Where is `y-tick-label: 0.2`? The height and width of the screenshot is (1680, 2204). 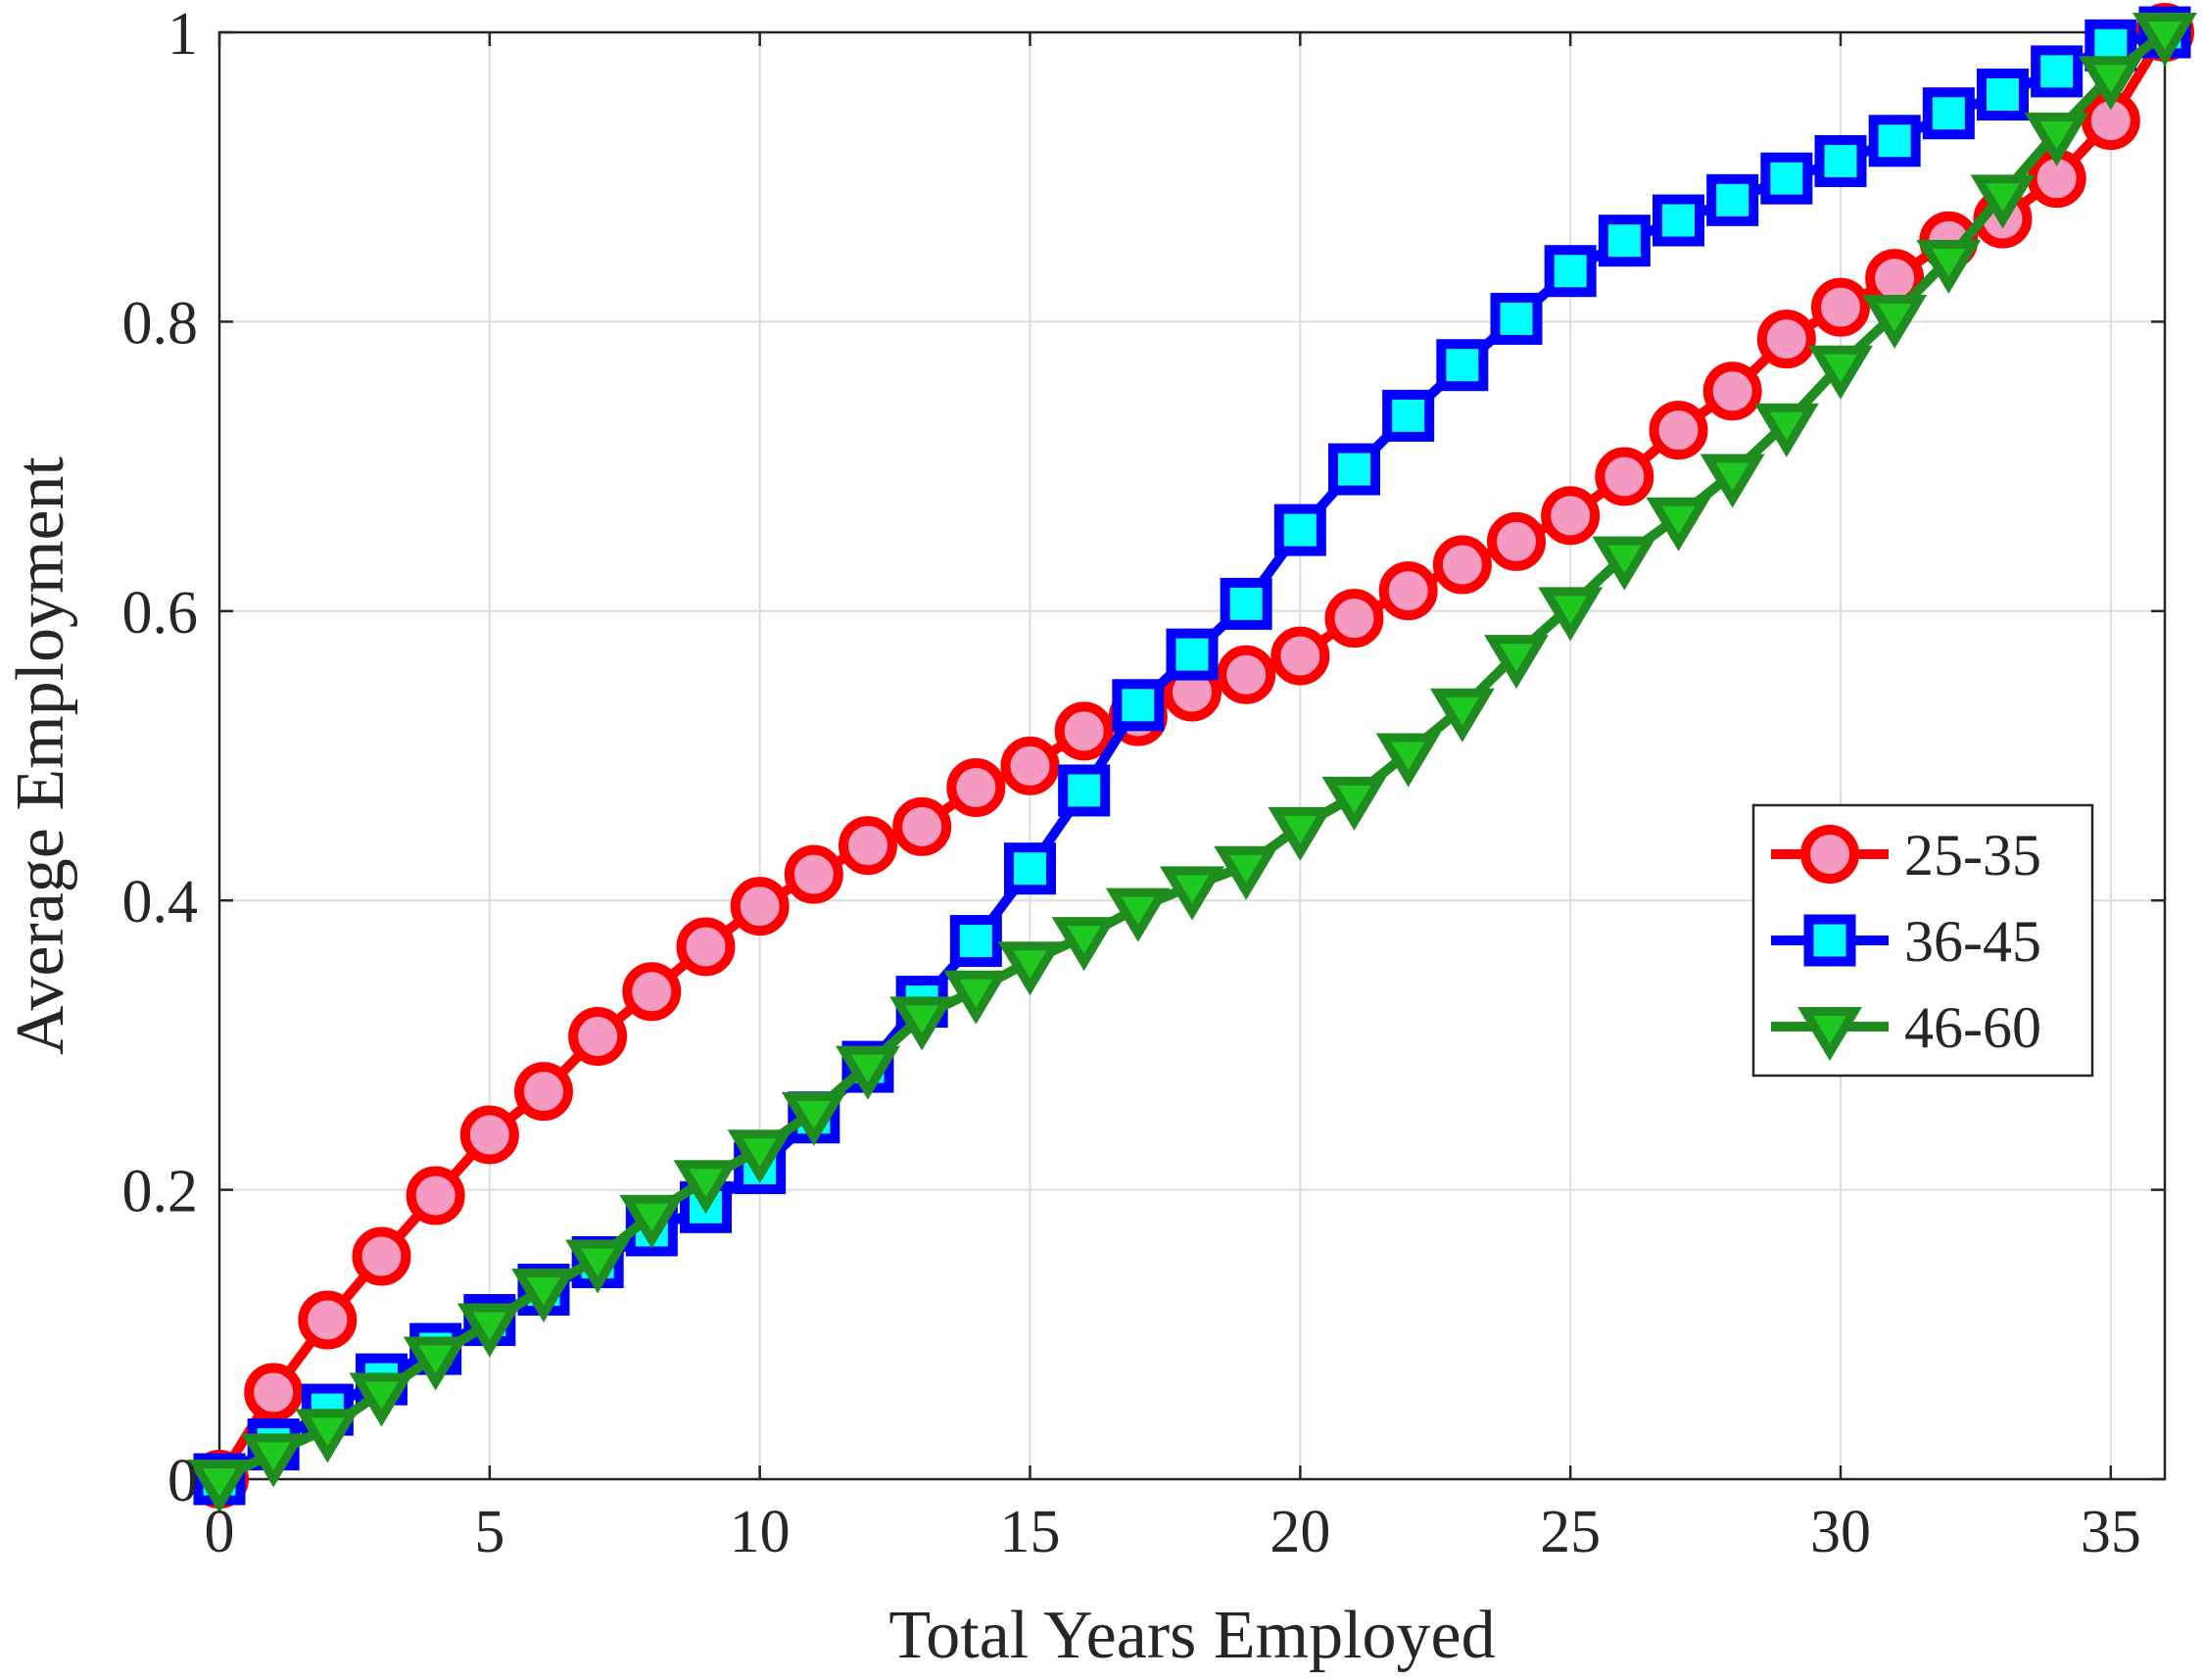
y-tick-label: 0.2 is located at coordinates (160, 1192).